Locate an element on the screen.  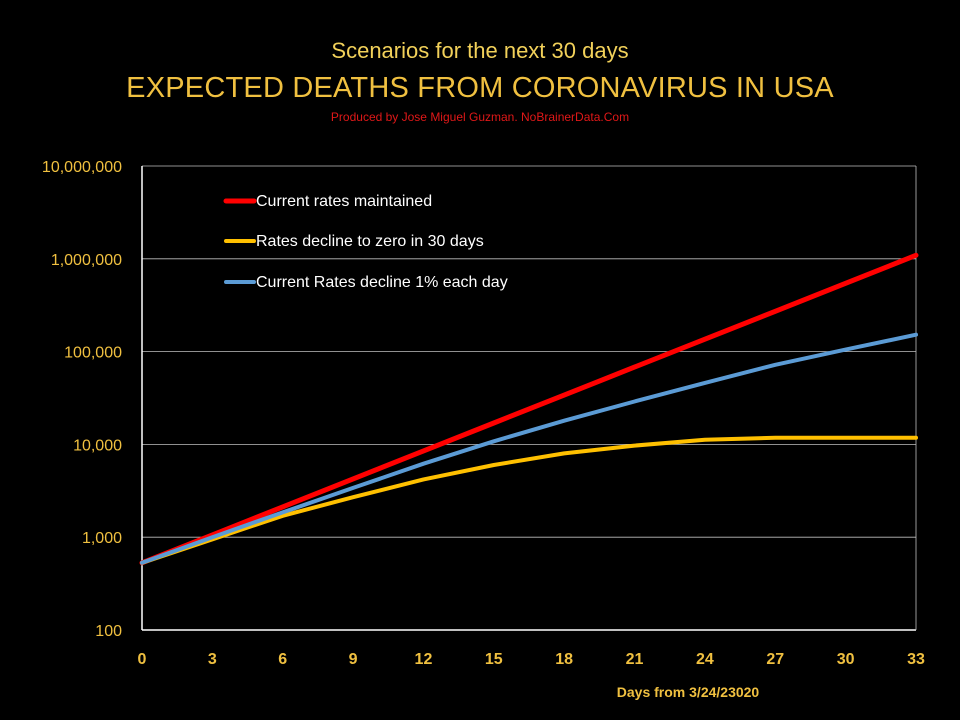
y-axis-ticks: 100 1,000 10,000 100,000 1,000,000 10,000,000 is located at coordinates (82, 399).